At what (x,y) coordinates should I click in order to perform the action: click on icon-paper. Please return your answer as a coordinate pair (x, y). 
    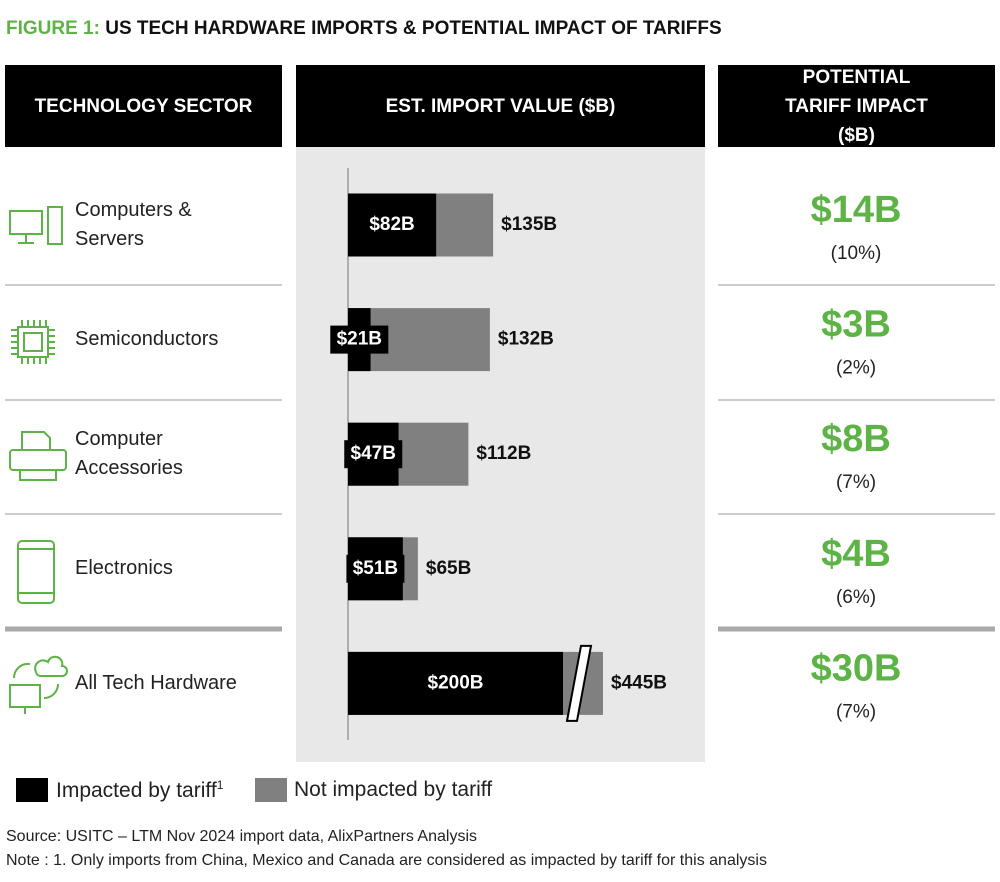
    Looking at the image, I should click on (38, 456).